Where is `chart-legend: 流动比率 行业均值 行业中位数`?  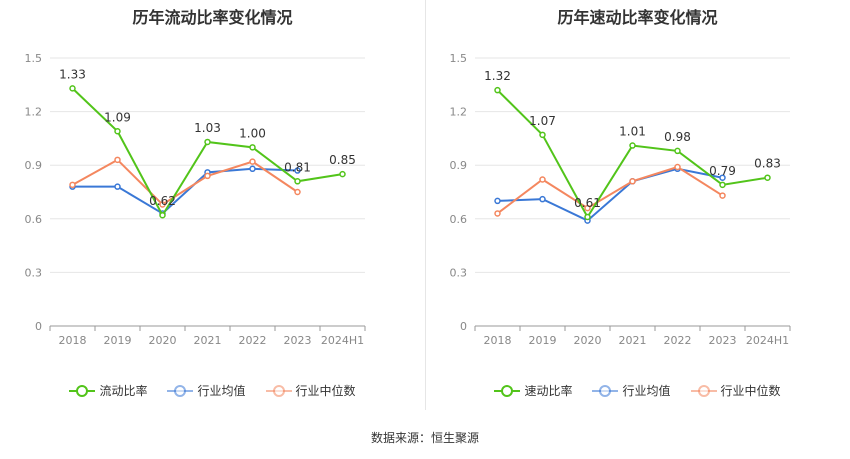
chart-legend: 流动比率 行业均值 行业中位数 is located at coordinates (212, 390).